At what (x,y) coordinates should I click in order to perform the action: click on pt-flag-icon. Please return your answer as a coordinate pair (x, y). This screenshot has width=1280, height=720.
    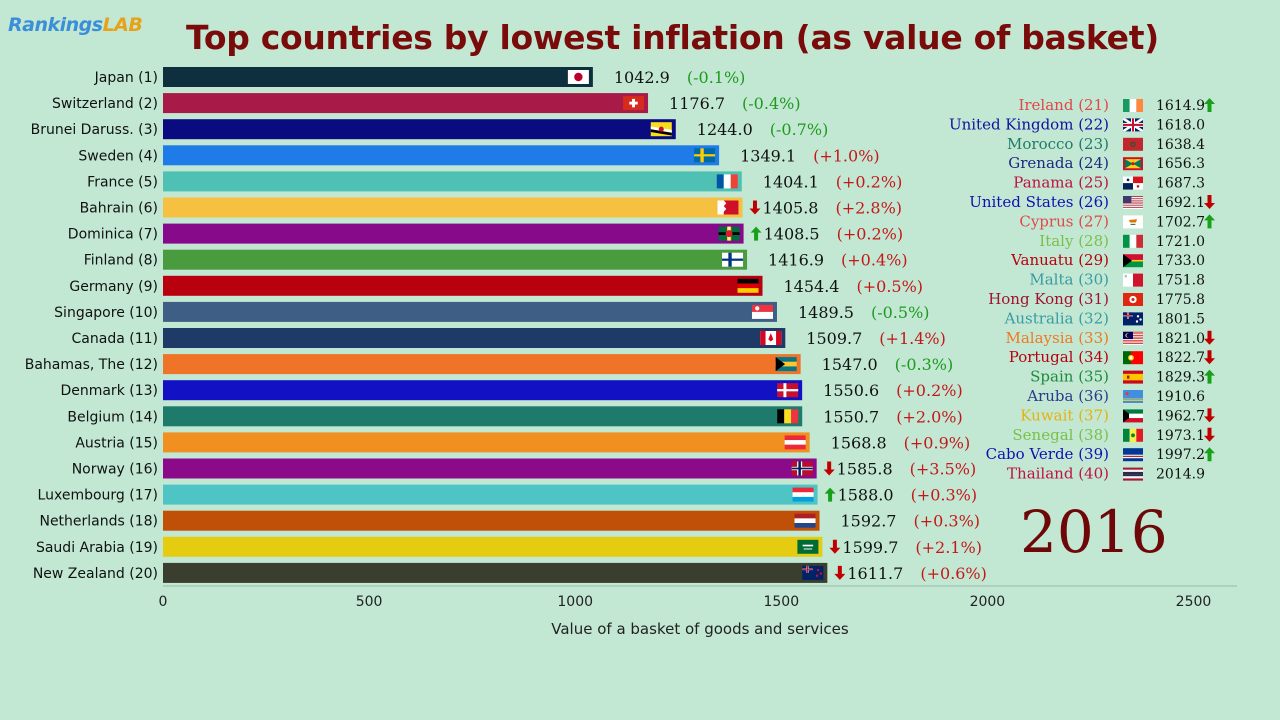
    Looking at the image, I should click on (1133, 358).